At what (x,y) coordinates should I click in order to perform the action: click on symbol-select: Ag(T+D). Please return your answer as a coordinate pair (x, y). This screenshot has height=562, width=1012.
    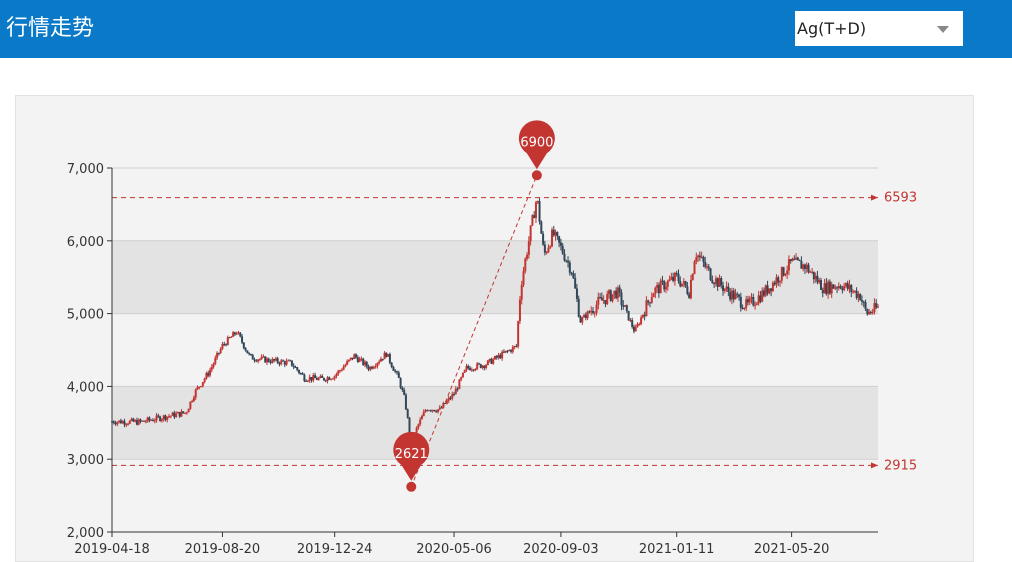
    Looking at the image, I should click on (879, 28).